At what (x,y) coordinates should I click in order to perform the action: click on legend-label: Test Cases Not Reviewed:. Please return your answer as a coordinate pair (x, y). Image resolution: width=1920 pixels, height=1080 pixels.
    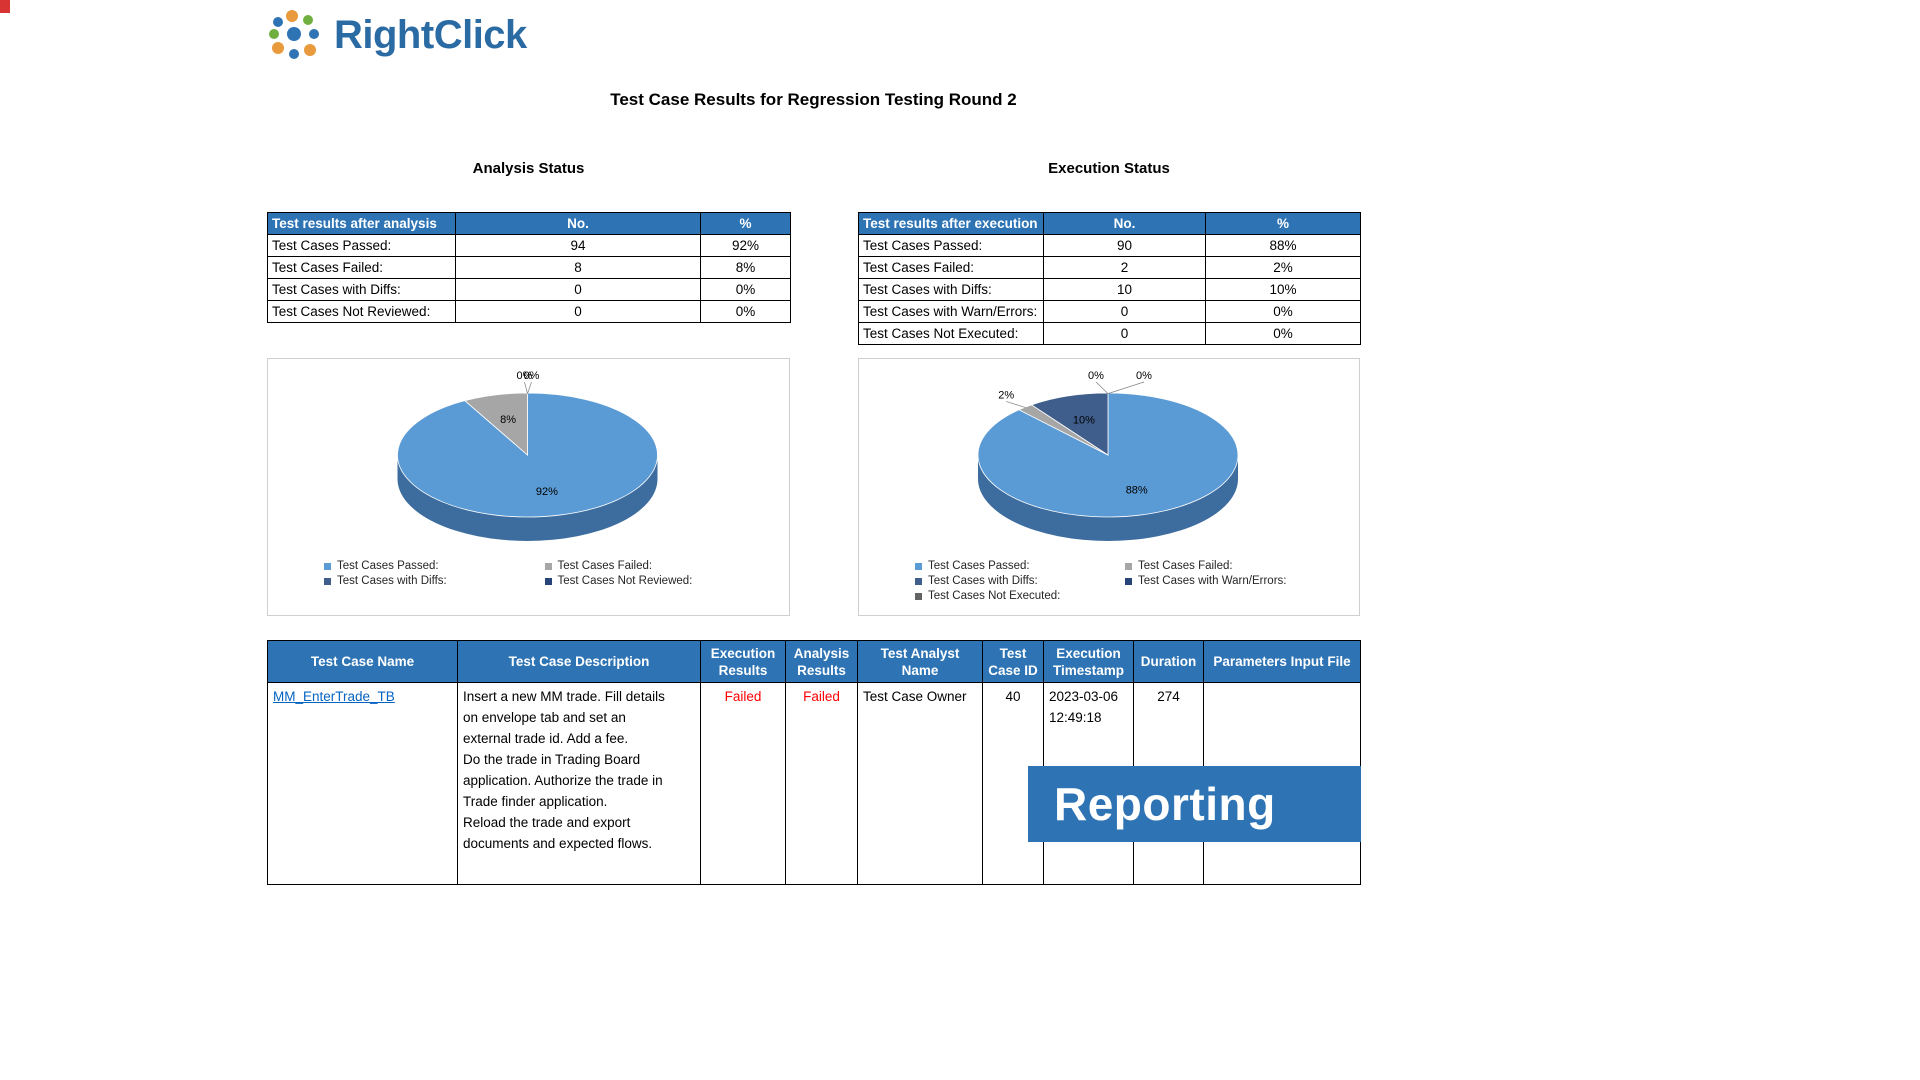
    Looking at the image, I should click on (625, 581).